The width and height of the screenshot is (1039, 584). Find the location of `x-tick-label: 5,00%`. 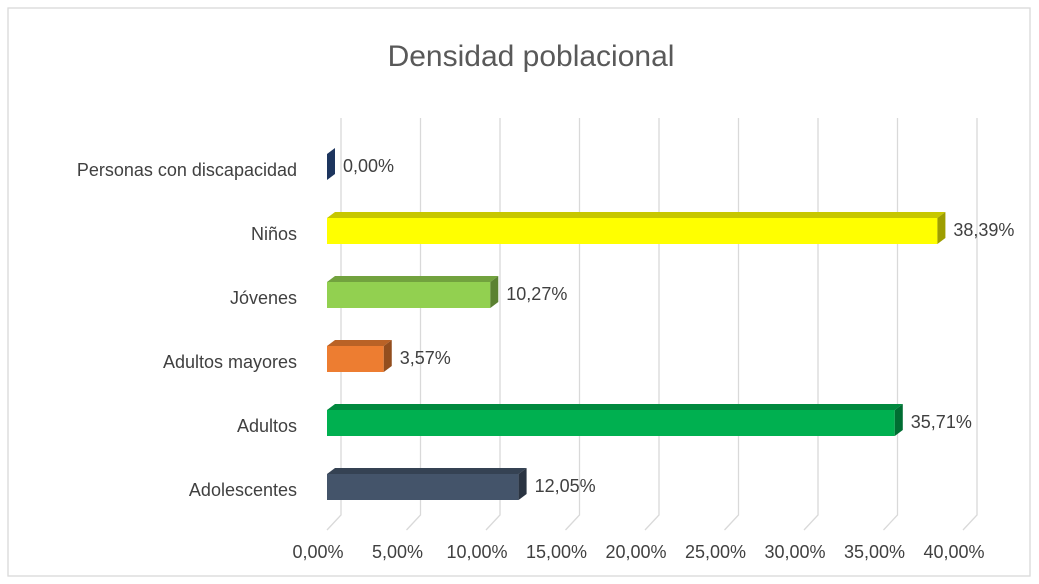

x-tick-label: 5,00% is located at coordinates (397, 552).